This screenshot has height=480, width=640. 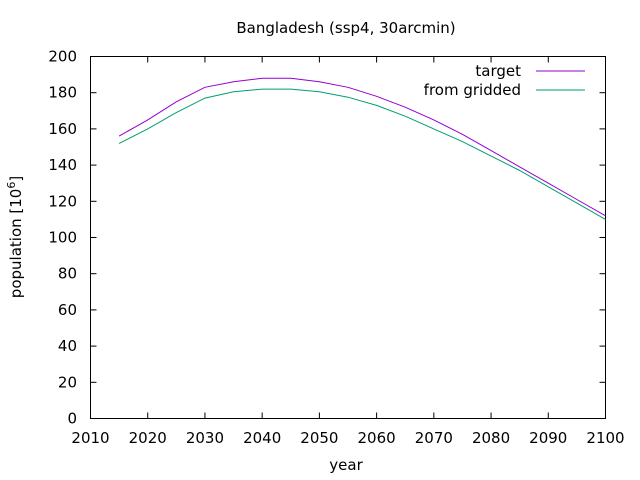 I want to click on x-tick-label: 2010, so click(x=90, y=438).